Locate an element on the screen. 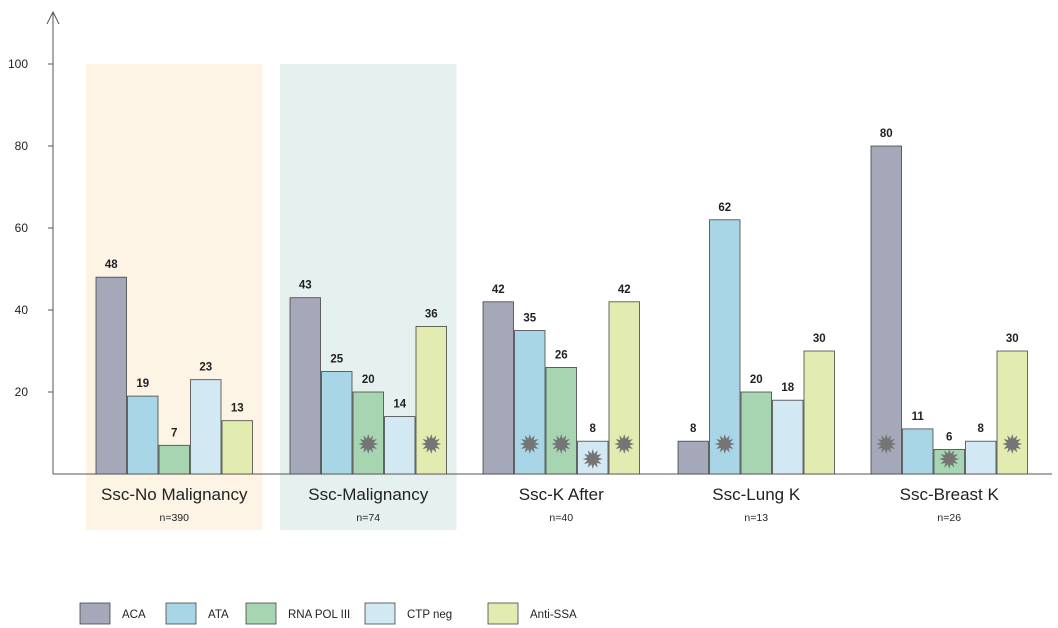 The width and height of the screenshot is (1058, 628). group-sample-size: n=40 is located at coordinates (561, 518).